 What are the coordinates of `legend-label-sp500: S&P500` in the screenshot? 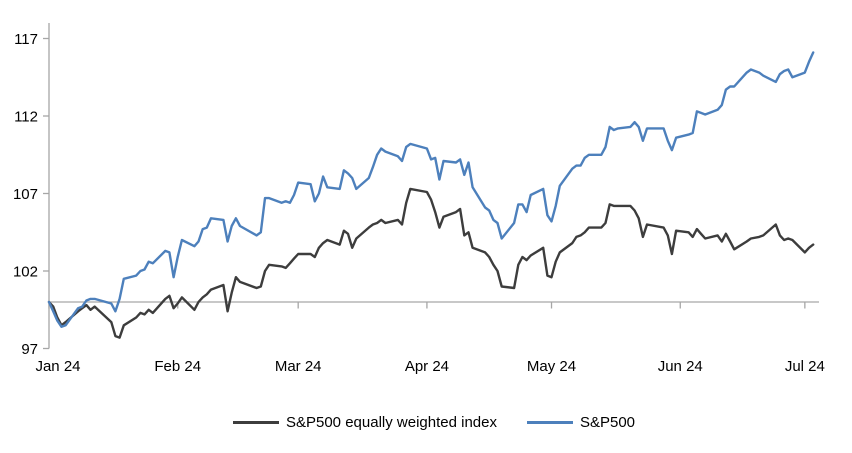 It's located at (607, 422).